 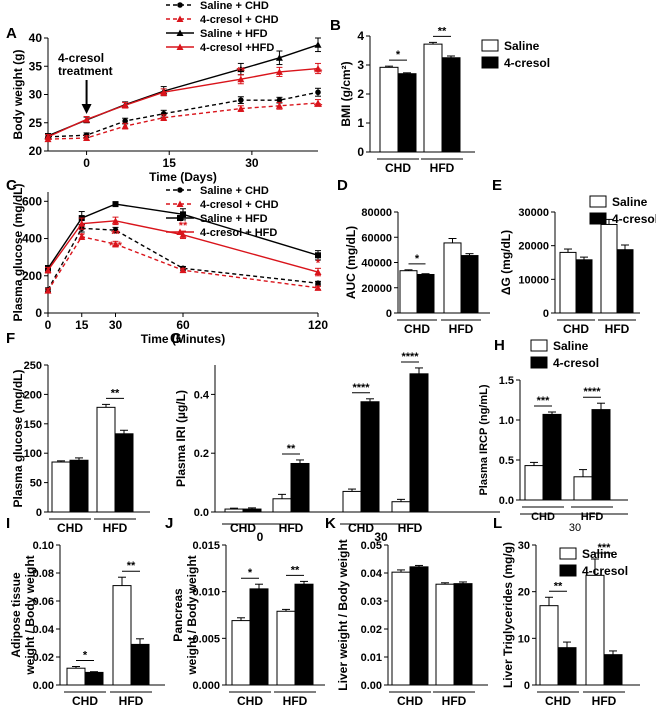 I want to click on y-tick-label: 0.0, so click(x=201, y=513).